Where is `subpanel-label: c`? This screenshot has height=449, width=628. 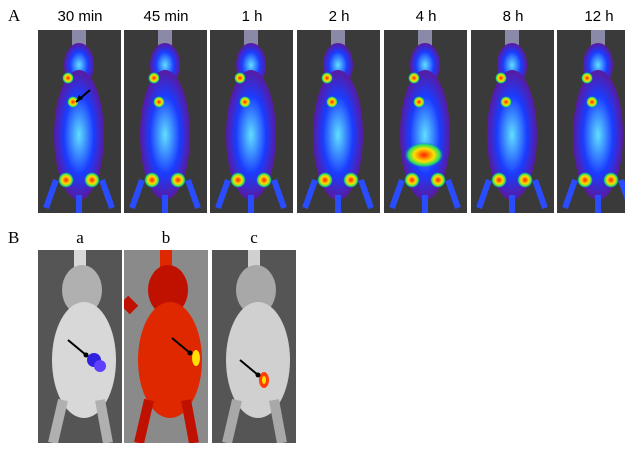 subpanel-label: c is located at coordinates (254, 237).